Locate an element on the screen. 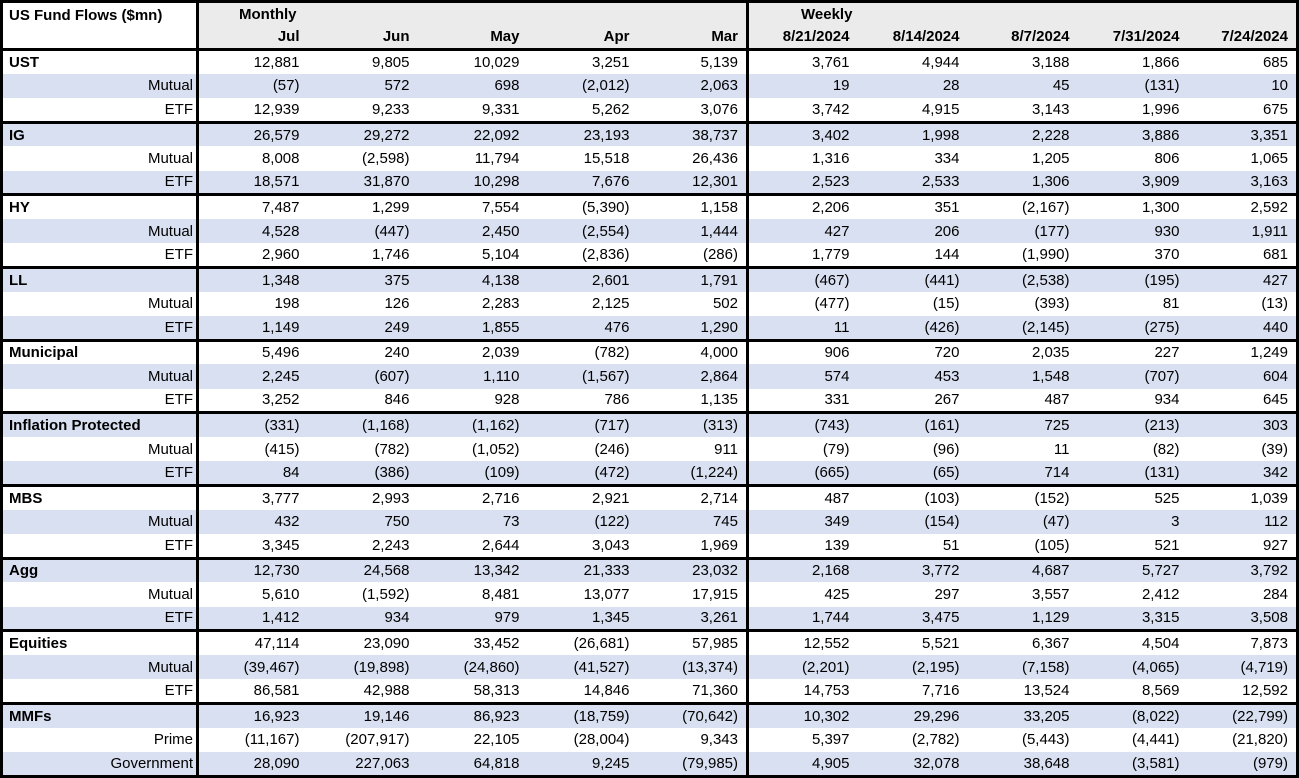 The width and height of the screenshot is (1299, 778). value-cell: 698 is located at coordinates (472, 85).